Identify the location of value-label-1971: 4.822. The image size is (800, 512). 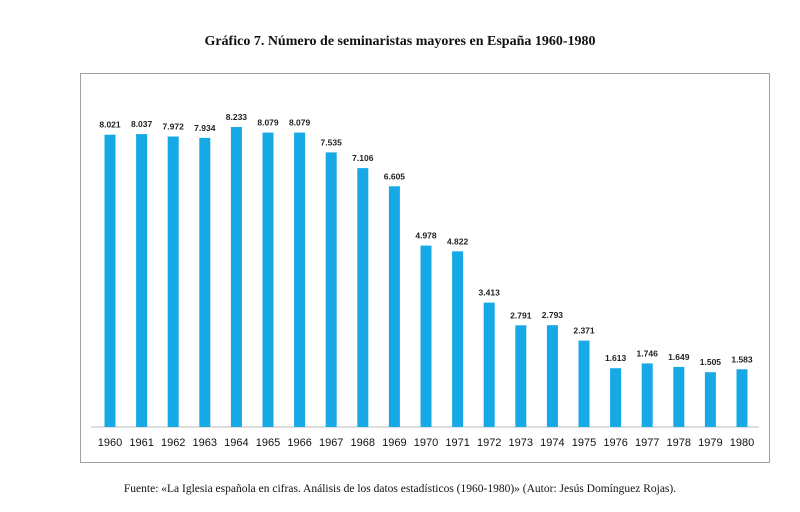
(458, 241).